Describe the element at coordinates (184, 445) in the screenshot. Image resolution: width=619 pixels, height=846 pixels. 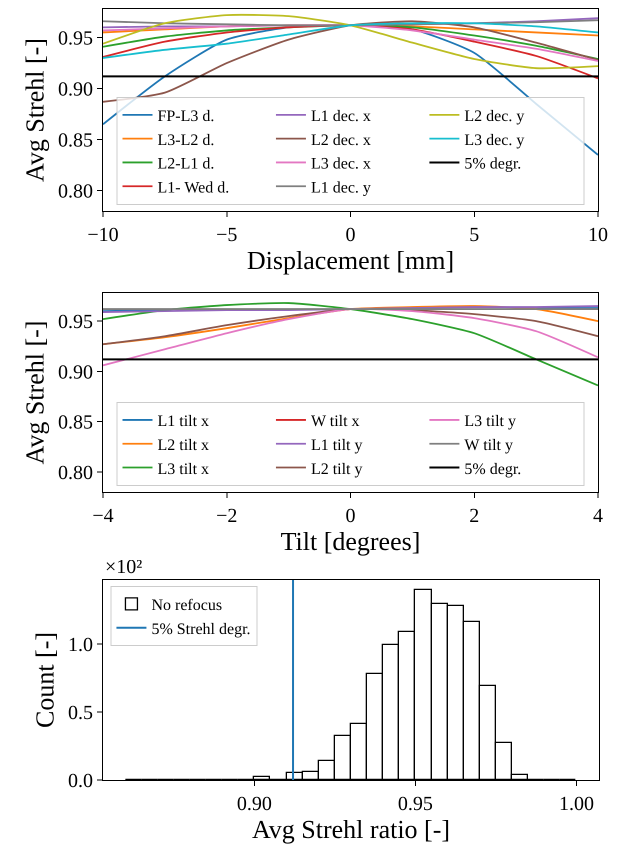
I see `legend-label: L2 tilt x` at that location.